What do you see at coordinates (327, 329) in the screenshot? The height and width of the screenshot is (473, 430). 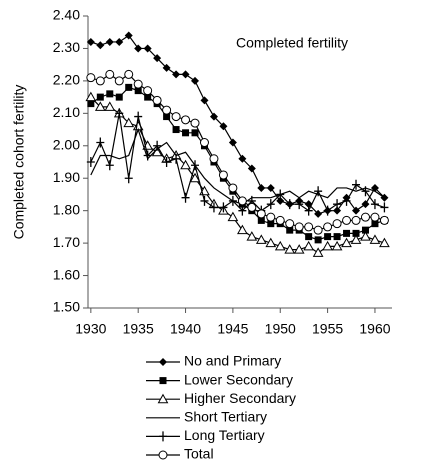 I see `x-tick-label: 1955` at bounding box center [327, 329].